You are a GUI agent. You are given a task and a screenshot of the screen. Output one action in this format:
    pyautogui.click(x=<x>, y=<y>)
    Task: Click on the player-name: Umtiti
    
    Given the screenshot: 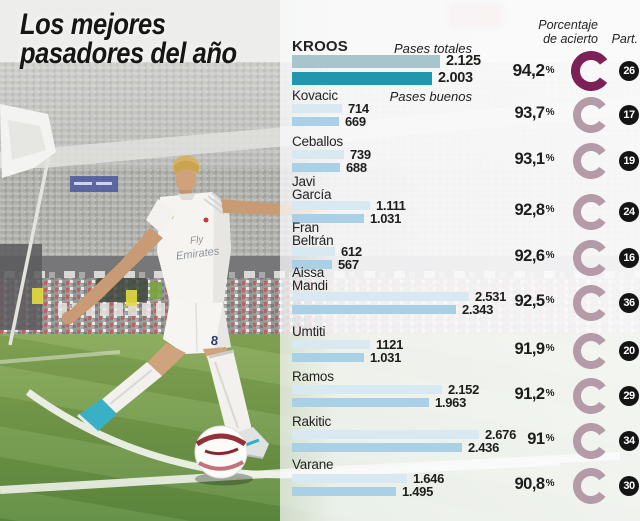 What is the action you would take?
    pyautogui.click(x=309, y=331)
    